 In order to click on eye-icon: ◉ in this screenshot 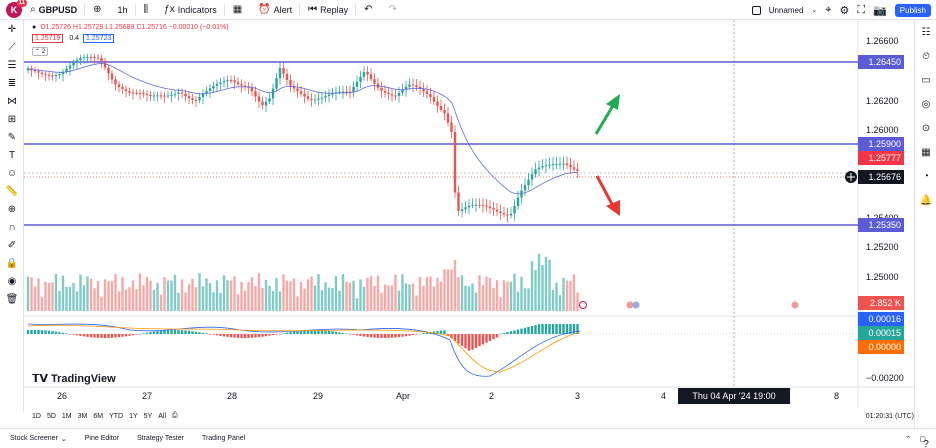, I will do `click(12, 281)`.